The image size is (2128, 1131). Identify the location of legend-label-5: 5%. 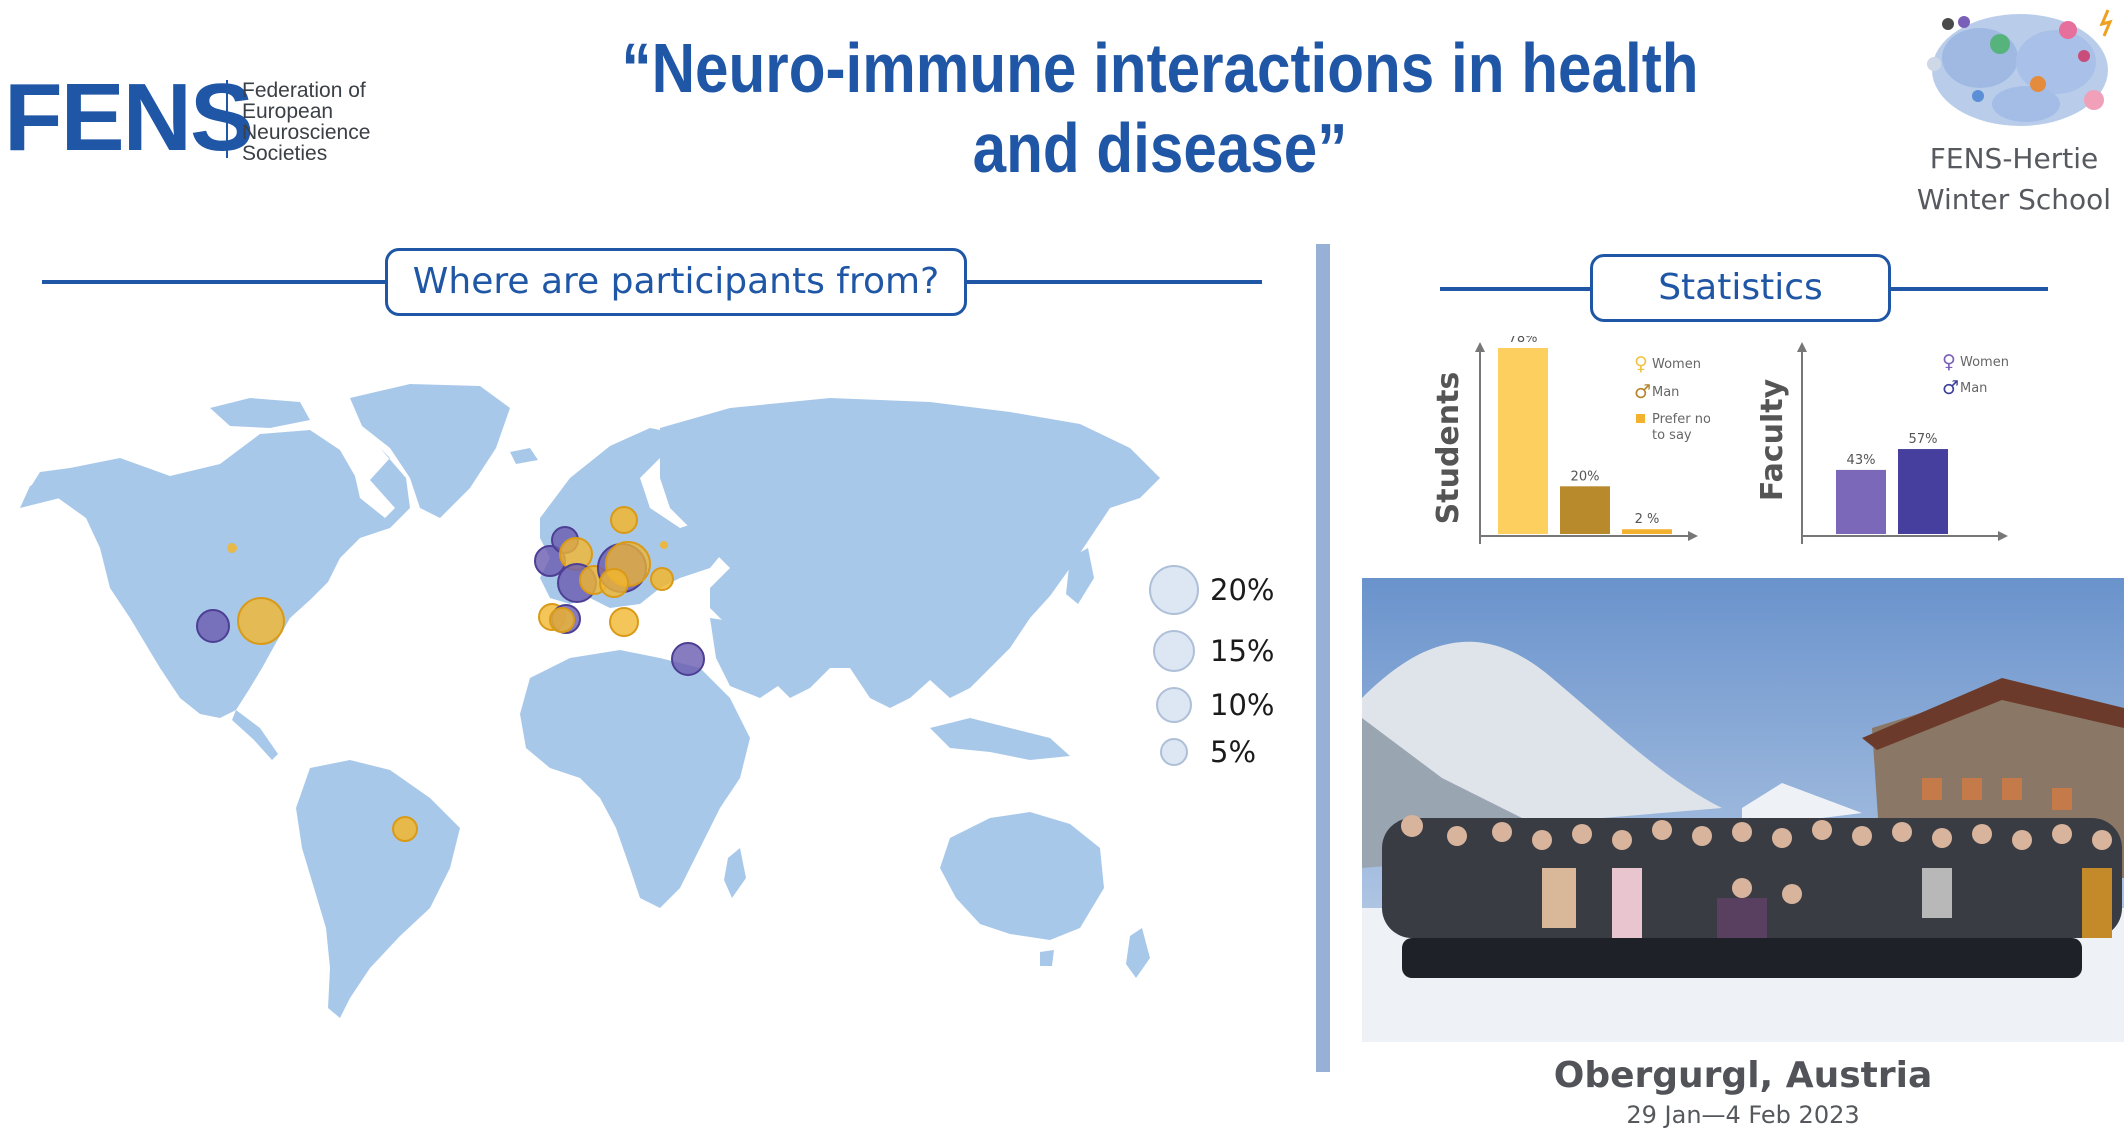
(1233, 752).